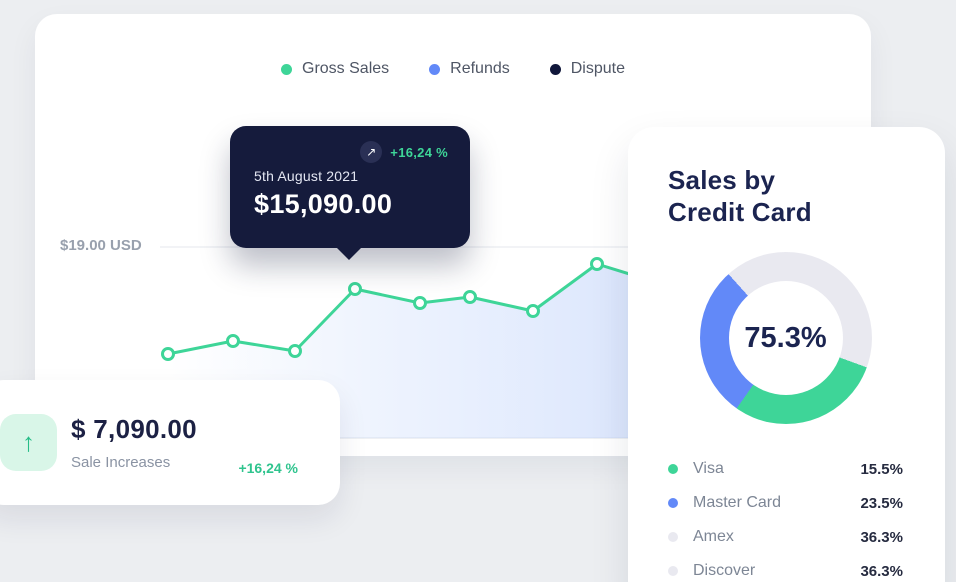 The image size is (956, 582). What do you see at coordinates (555, 69) in the screenshot?
I see `dispute-dot-icon` at bounding box center [555, 69].